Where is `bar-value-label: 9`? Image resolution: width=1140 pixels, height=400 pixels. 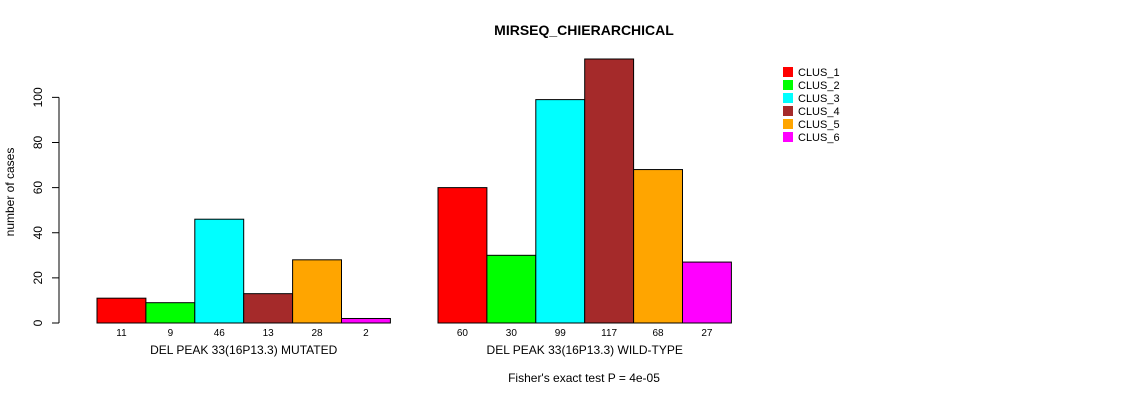 bar-value-label: 9 is located at coordinates (171, 333).